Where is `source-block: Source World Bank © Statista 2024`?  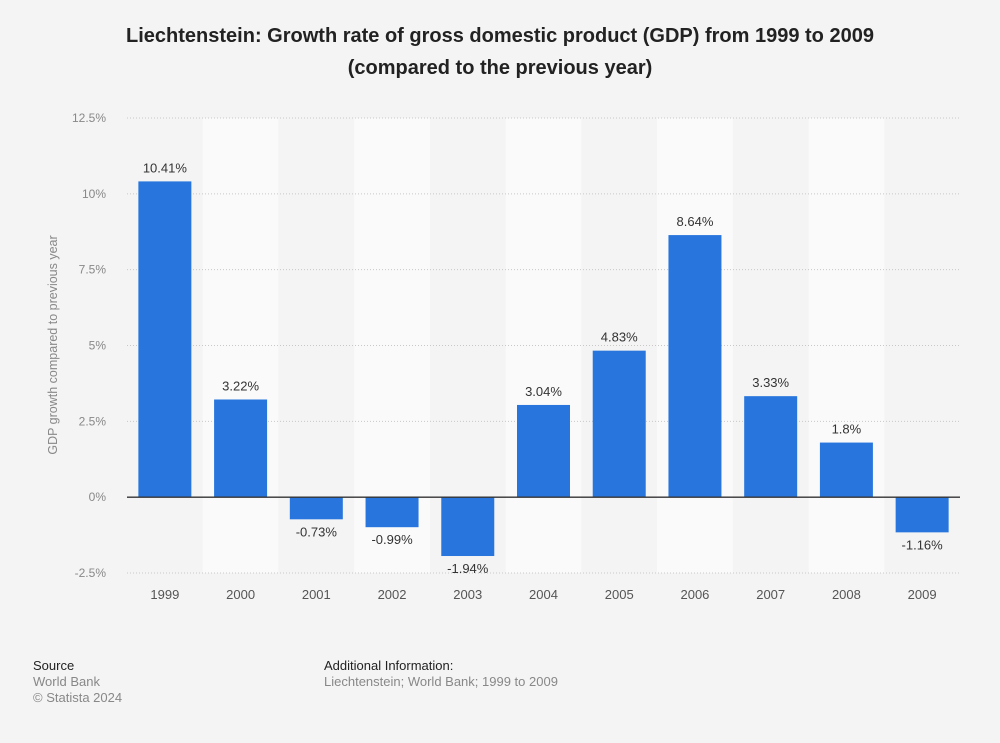
source-block: Source World Bank © Statista 2024 is located at coordinates (77, 682).